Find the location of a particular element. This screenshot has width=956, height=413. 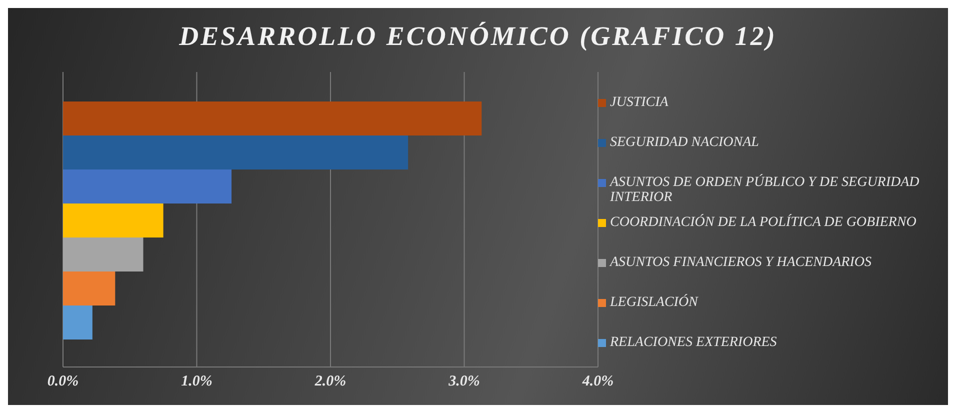

legend-label: LEGISLACIÓN is located at coordinates (654, 302).